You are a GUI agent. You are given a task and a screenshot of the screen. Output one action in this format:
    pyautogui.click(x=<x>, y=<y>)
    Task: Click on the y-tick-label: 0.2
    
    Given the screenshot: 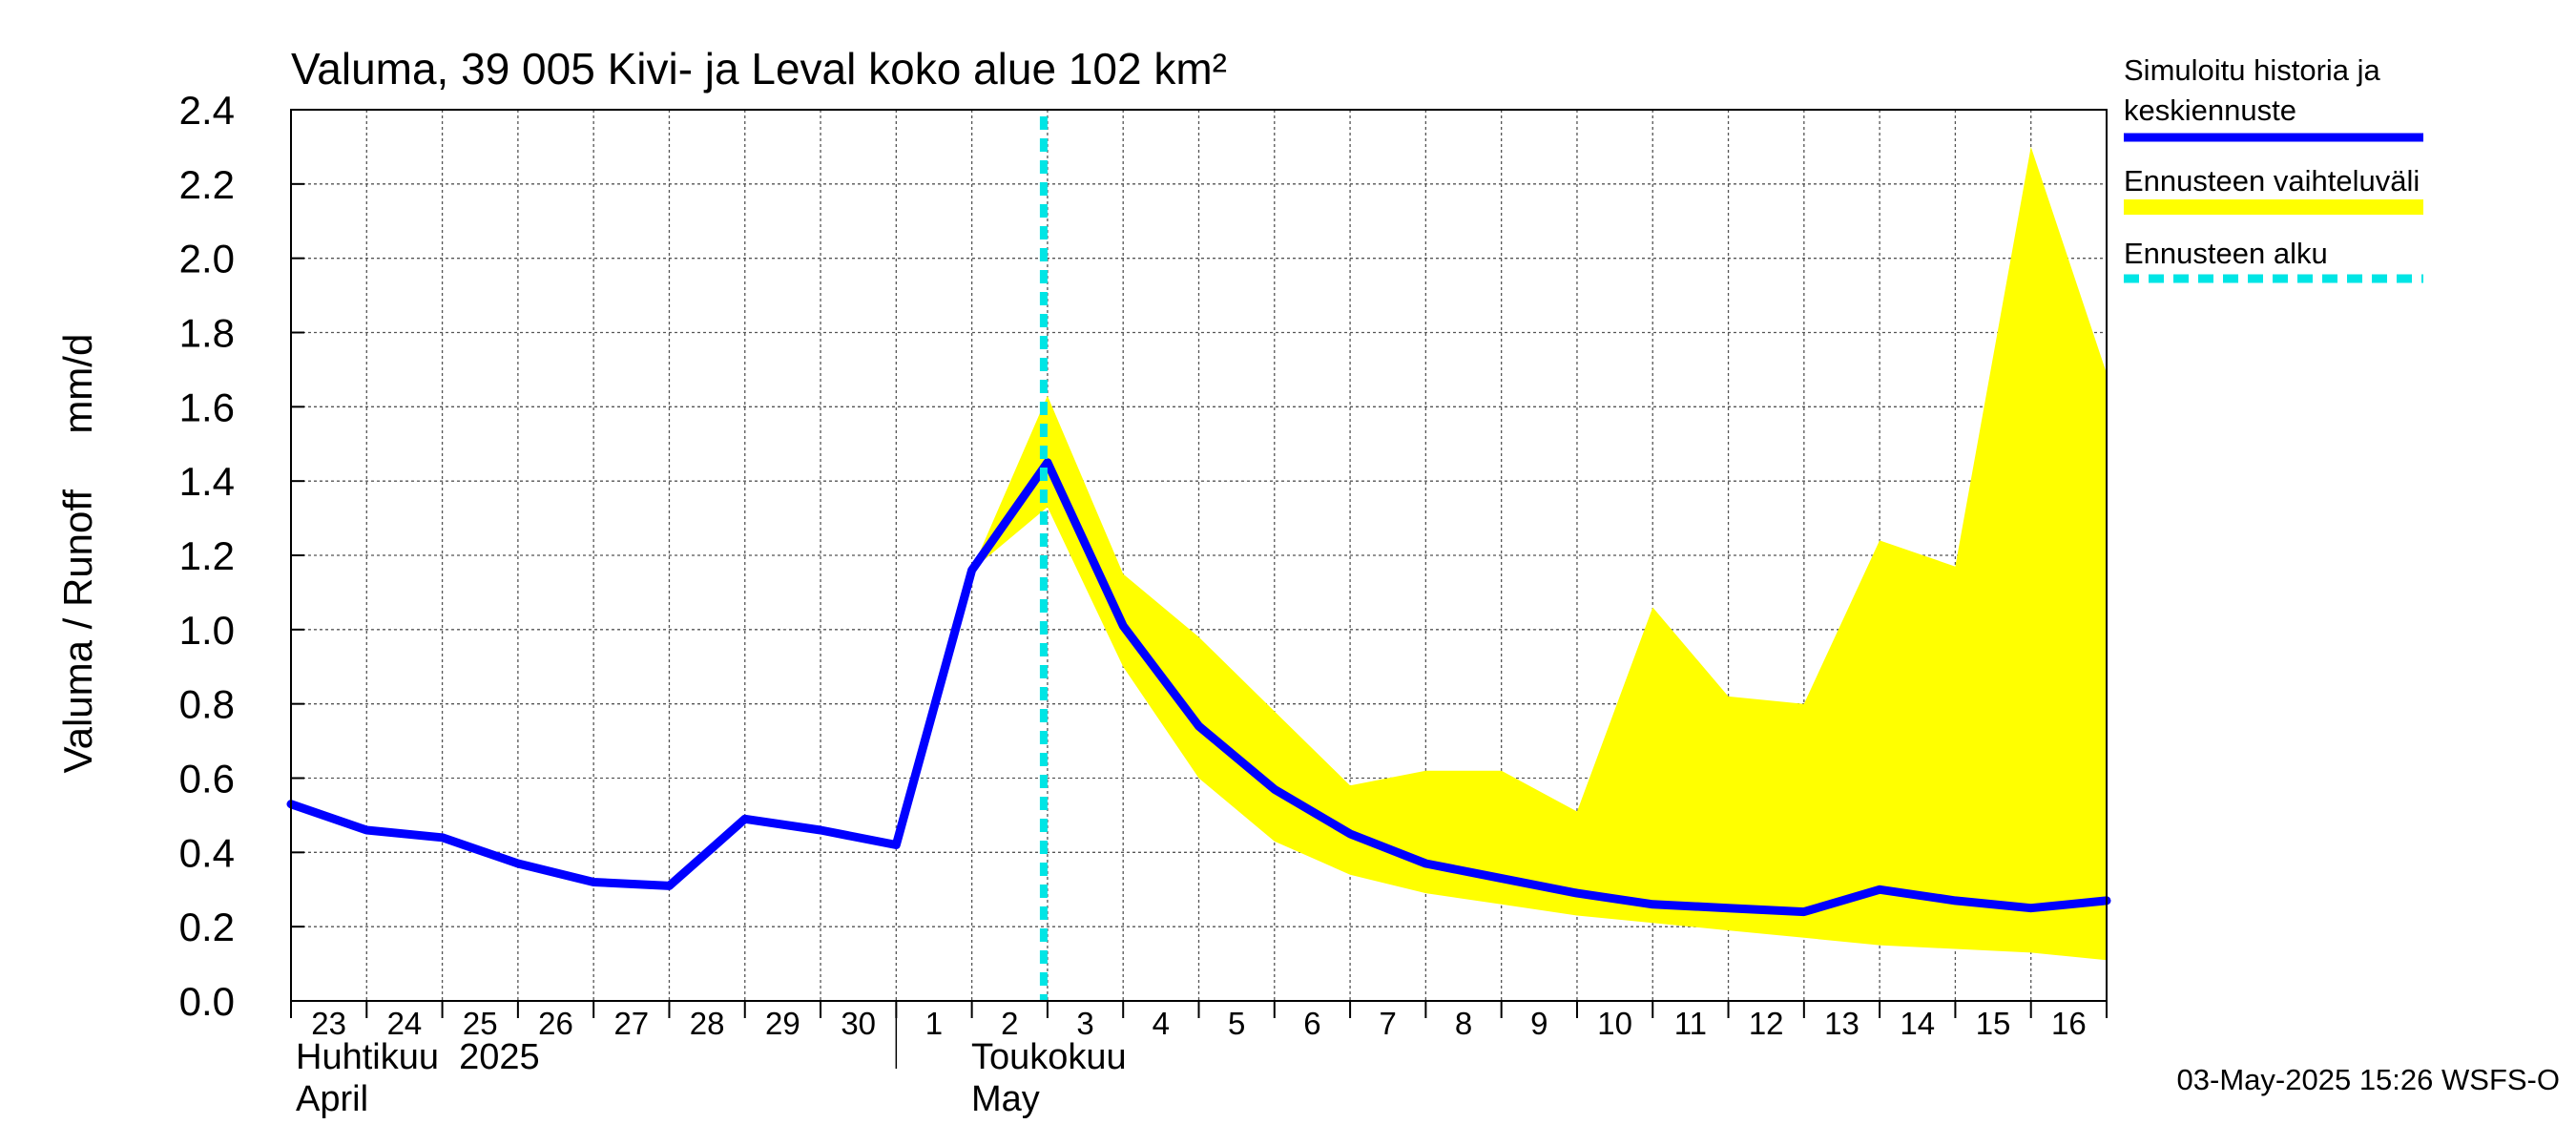 What is the action you would take?
    pyautogui.click(x=207, y=927)
    